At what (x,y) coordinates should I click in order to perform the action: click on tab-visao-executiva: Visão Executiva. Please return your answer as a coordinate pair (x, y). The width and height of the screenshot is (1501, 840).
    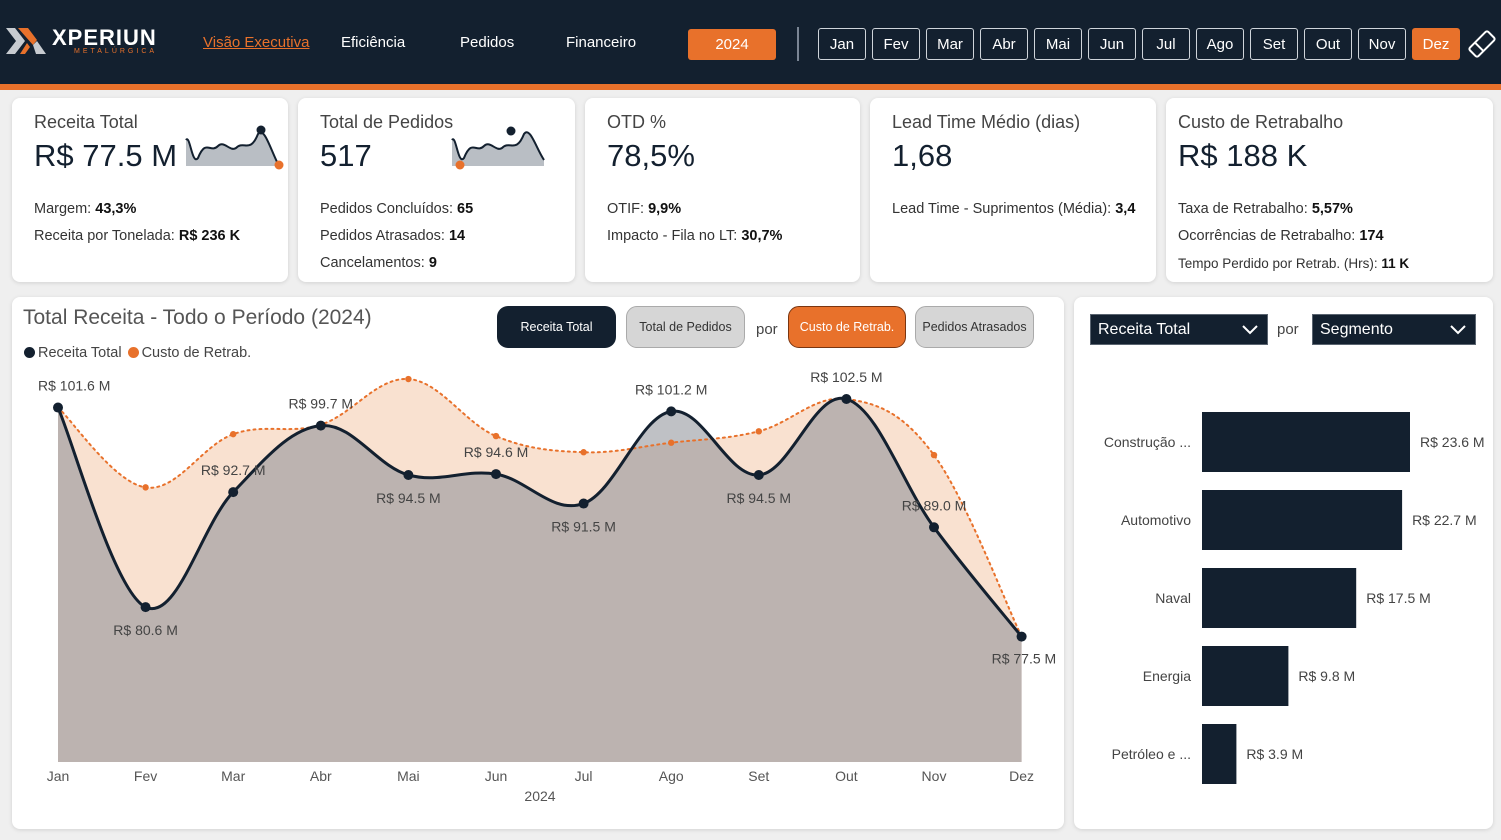
    Looking at the image, I should click on (256, 42).